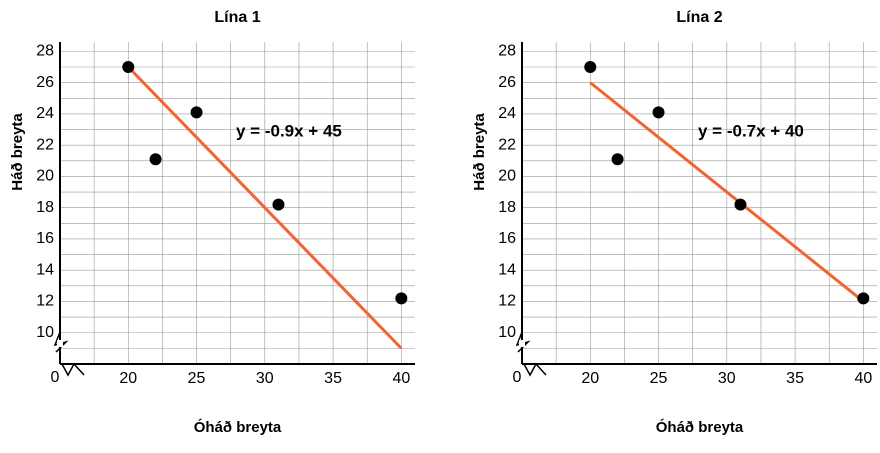 The width and height of the screenshot is (880, 453). I want to click on chart-title: Lína 1, so click(237, 17).